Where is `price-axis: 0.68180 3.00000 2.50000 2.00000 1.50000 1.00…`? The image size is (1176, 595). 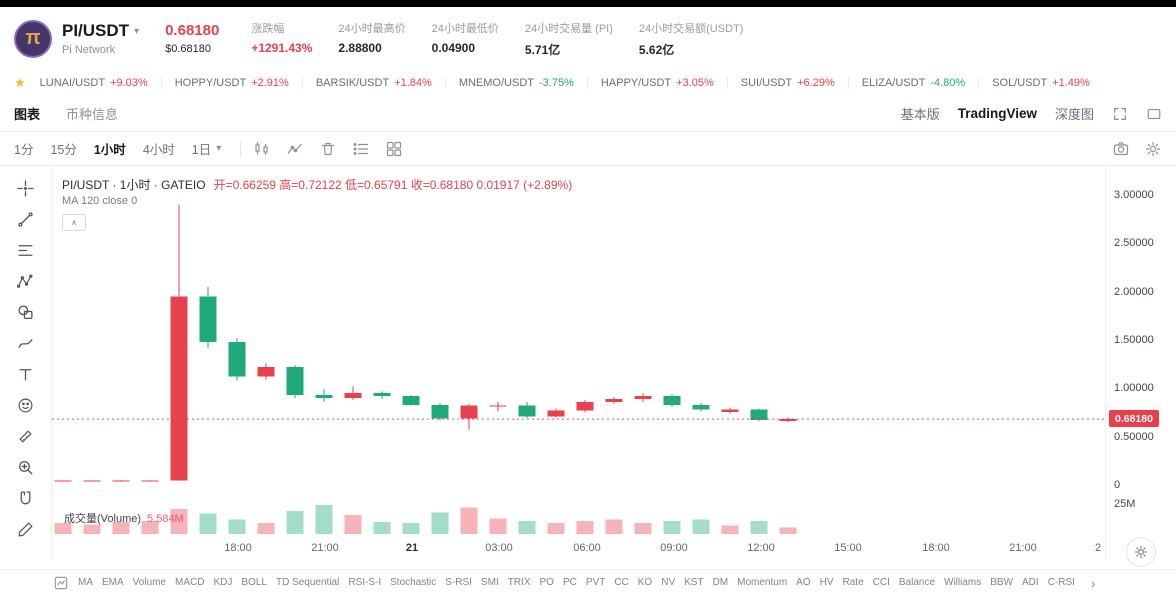 price-axis: 0.68180 3.00000 2.50000 2.00000 1.50000 1.00… is located at coordinates (1140, 363).